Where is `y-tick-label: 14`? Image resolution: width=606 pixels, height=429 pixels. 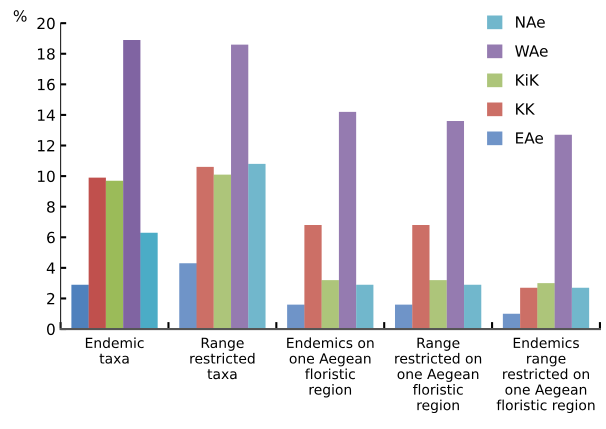
y-tick-label: 14 is located at coordinates (46, 115).